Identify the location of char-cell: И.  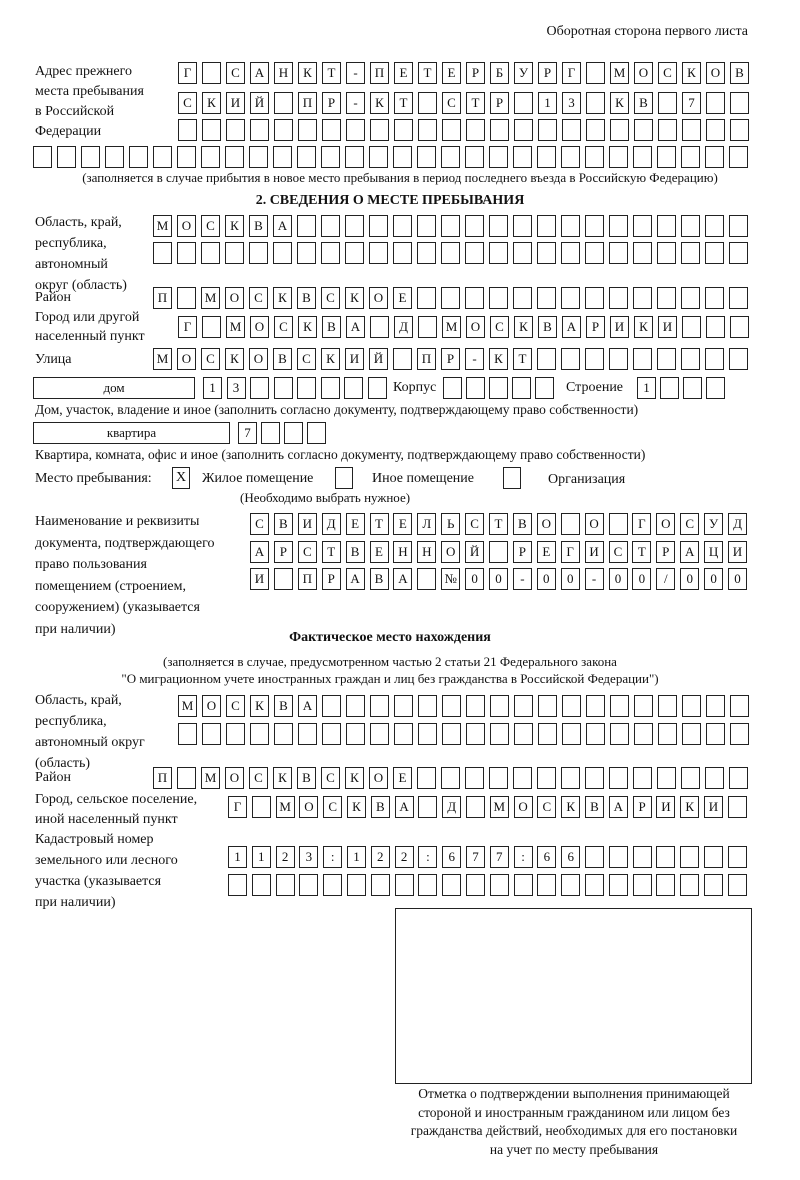
(667, 327).